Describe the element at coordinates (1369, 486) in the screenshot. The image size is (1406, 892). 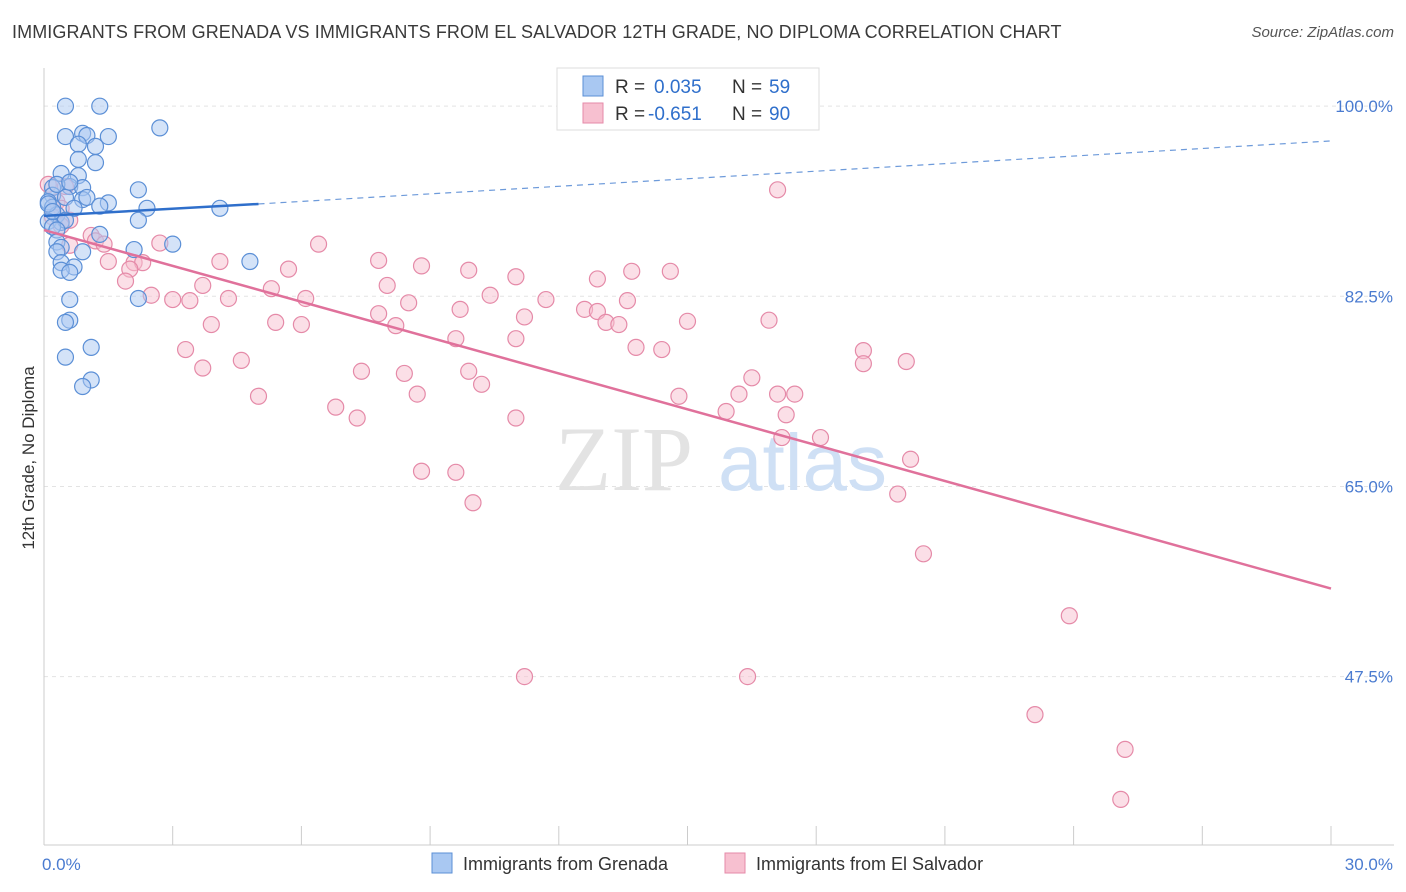
I see `y-tick-label: 65.0%` at that location.